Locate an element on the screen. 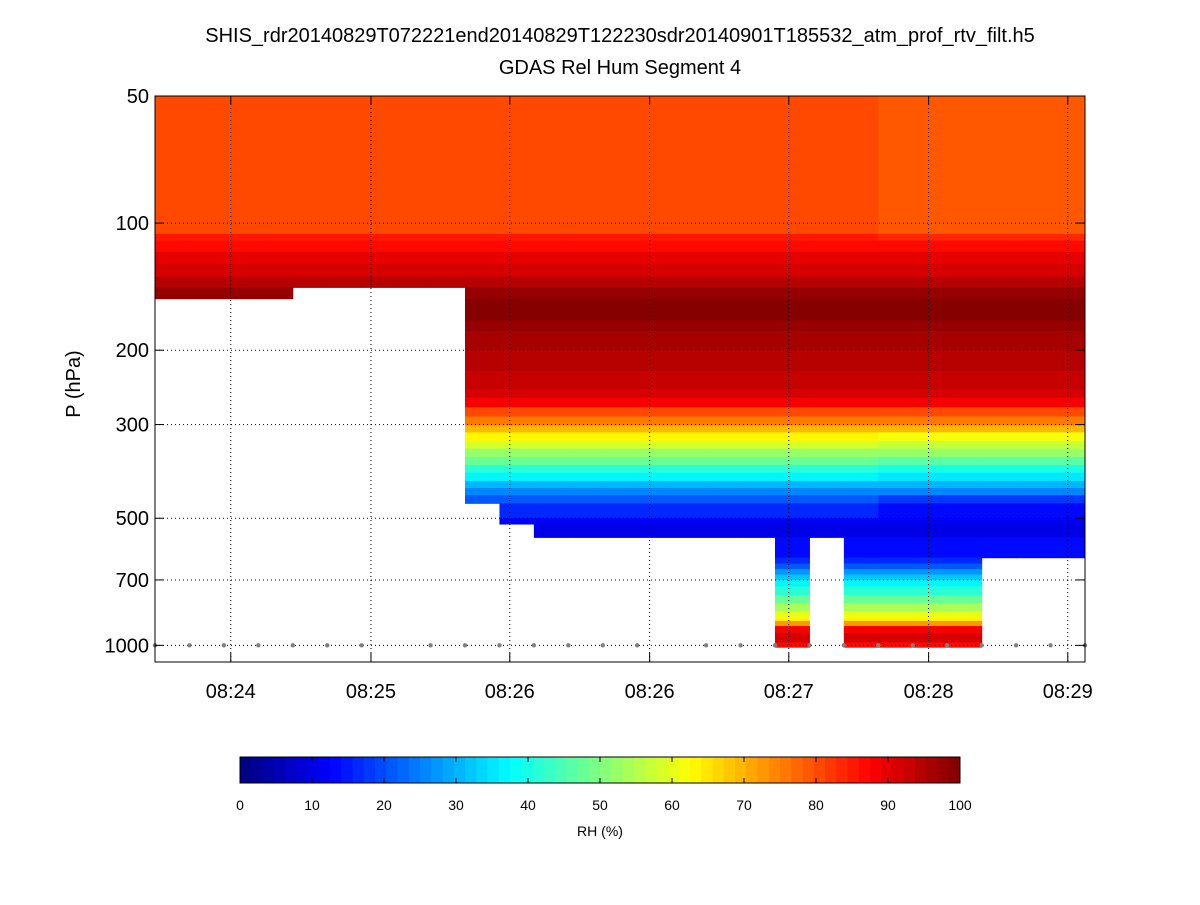  colorbar: 0 10 20 30 40 50 60 70 80 90 100 is located at coordinates (604, 784).